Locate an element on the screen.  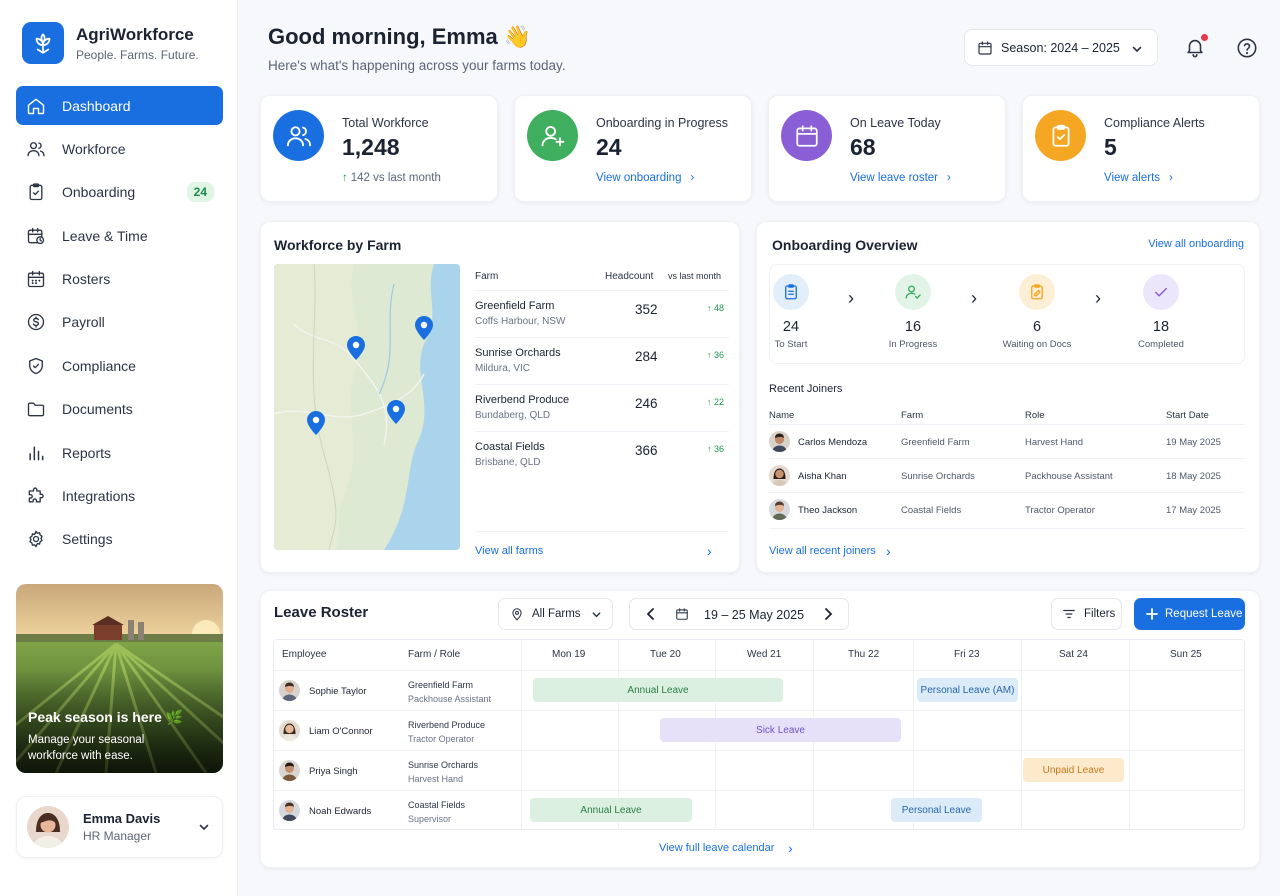
employee-role: Tractor Operator is located at coordinates (441, 739).